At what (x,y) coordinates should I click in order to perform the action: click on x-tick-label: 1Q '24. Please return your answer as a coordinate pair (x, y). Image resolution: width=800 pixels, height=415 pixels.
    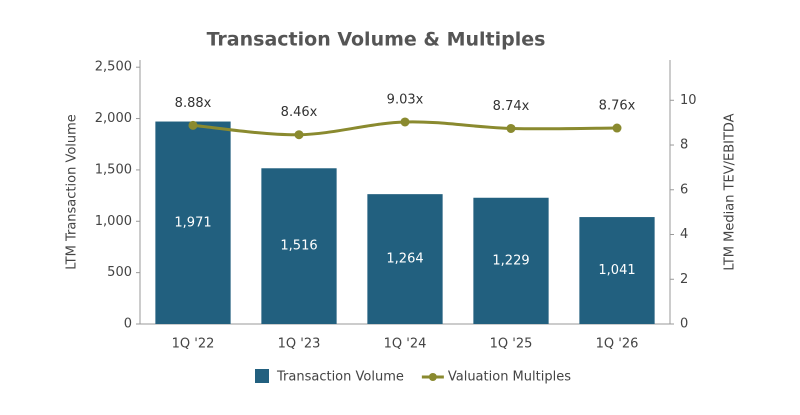
    Looking at the image, I should click on (405, 344).